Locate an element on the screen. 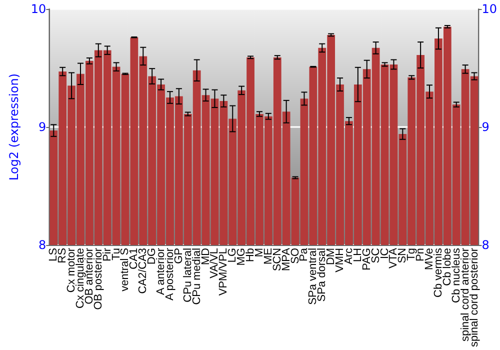 The image size is (500, 350). y2-tick-label: 9 is located at coordinates (486, 127).